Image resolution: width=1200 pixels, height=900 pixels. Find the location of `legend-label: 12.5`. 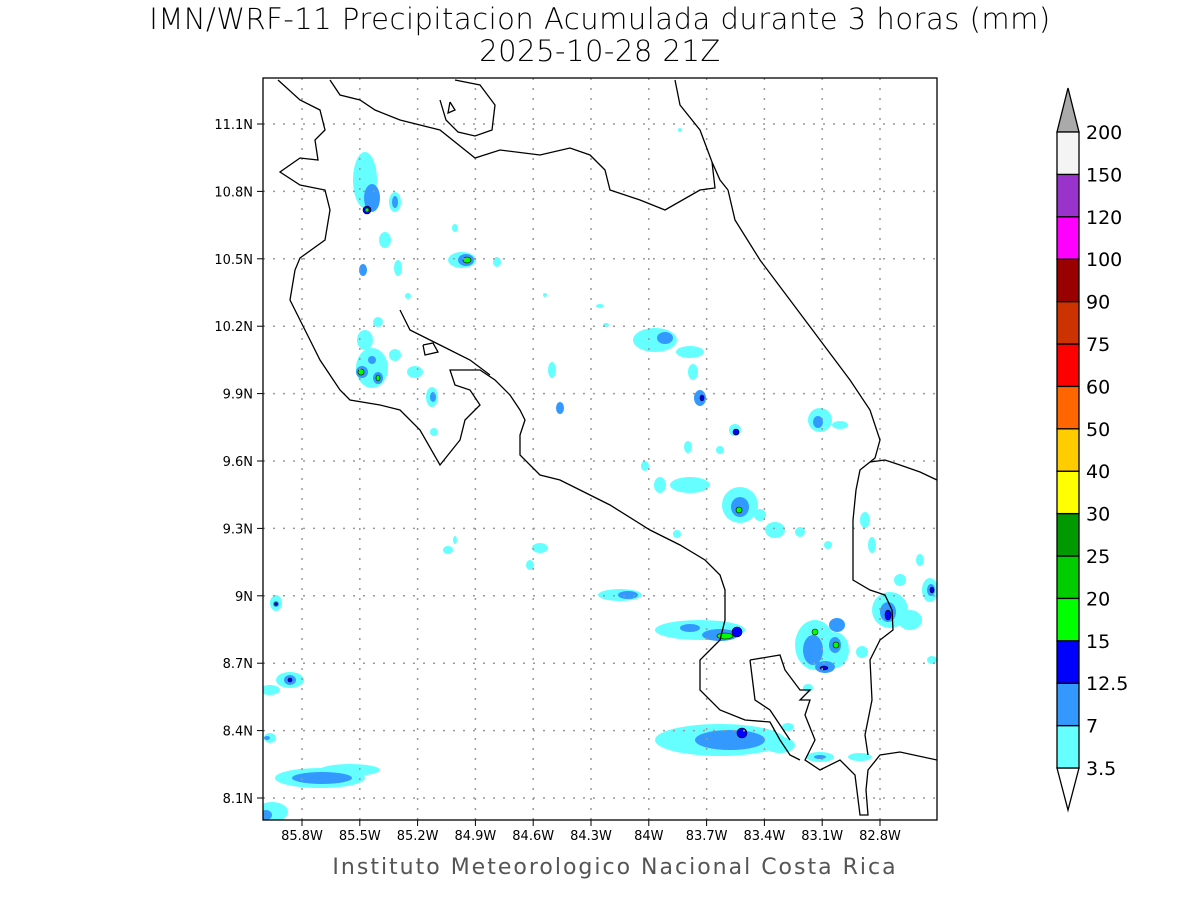

legend-label: 12.5 is located at coordinates (1107, 684).